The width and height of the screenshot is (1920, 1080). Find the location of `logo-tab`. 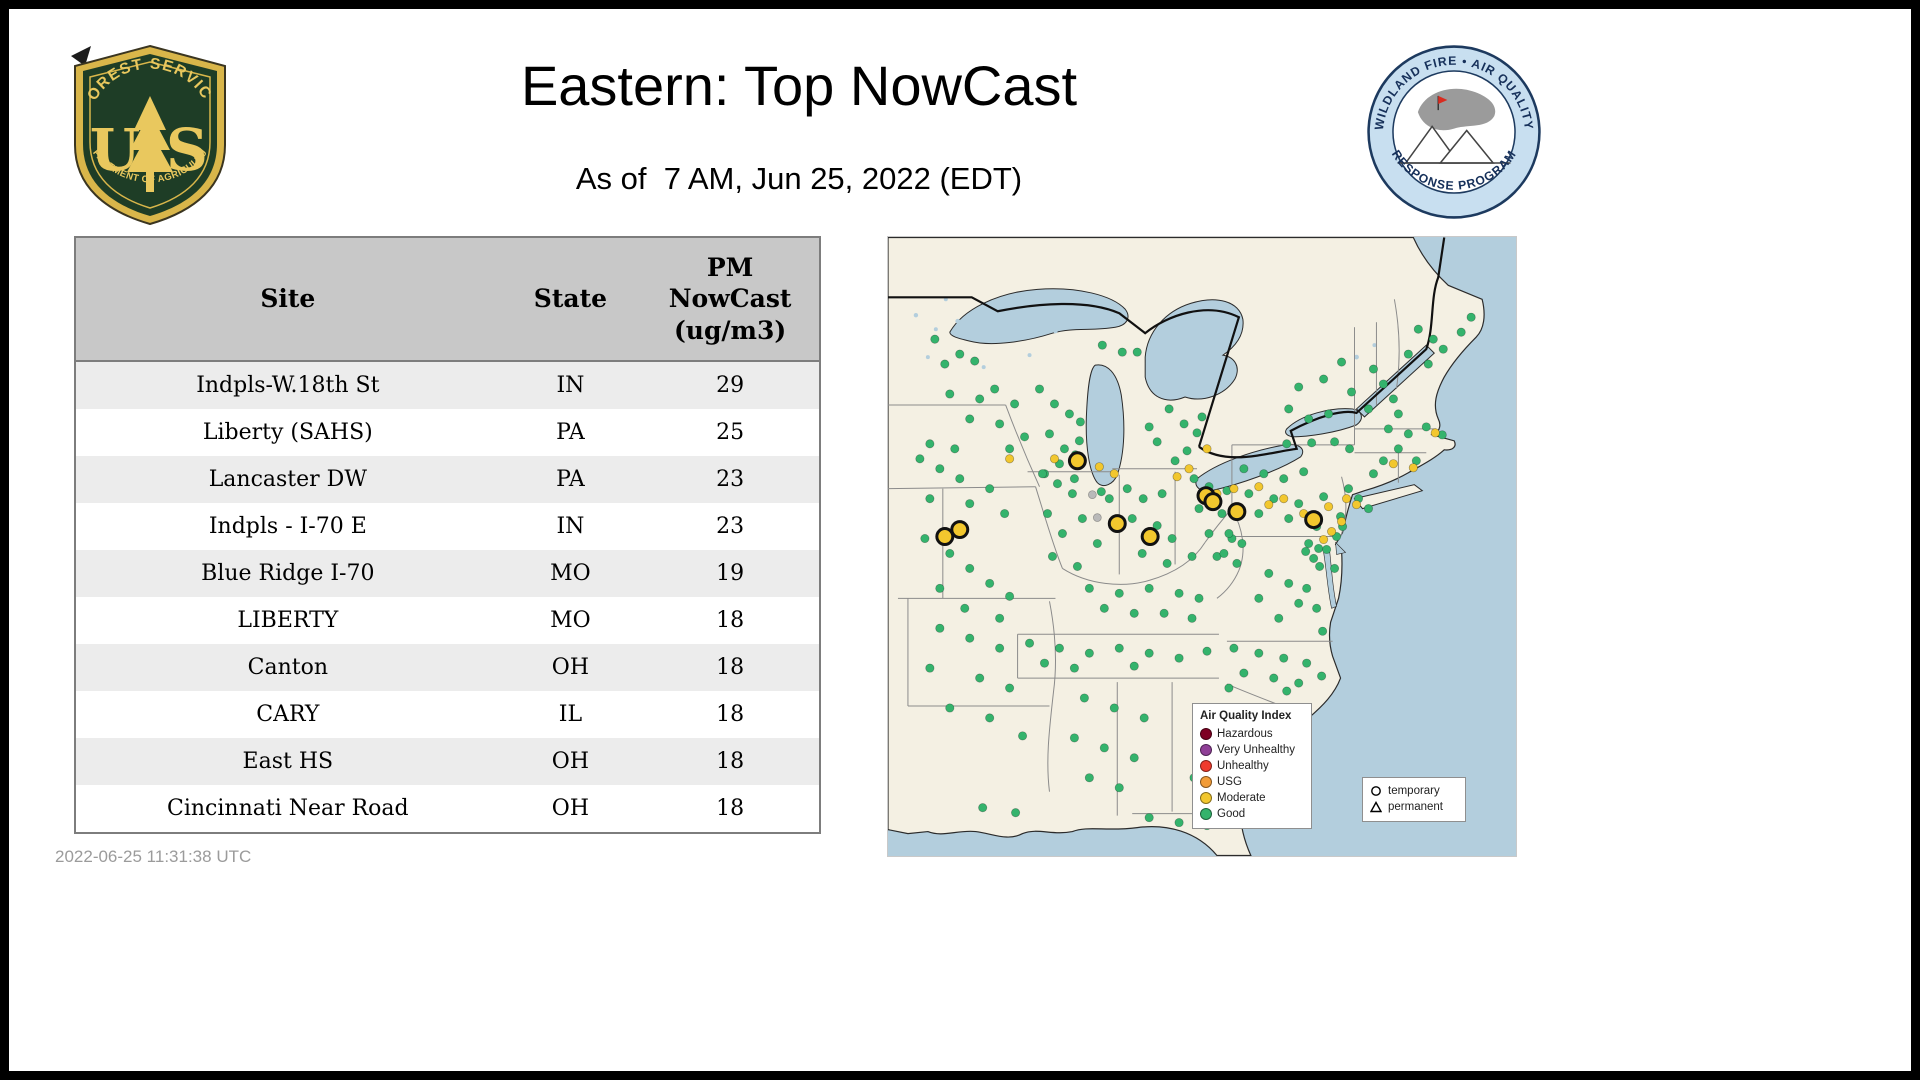

logo-tab is located at coordinates (81, 56).